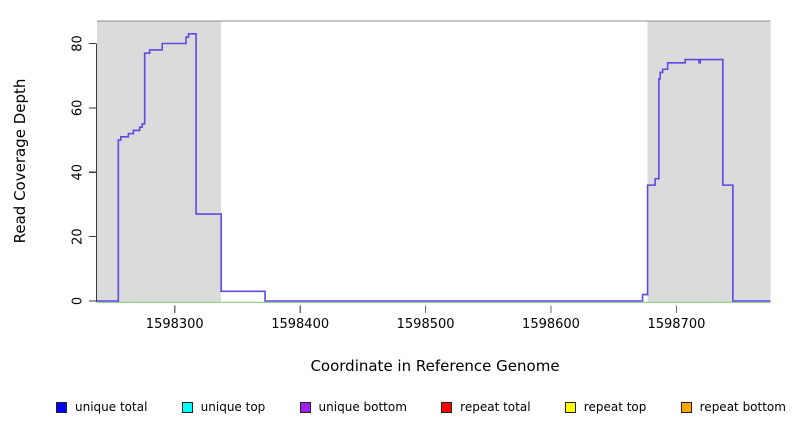 The image size is (792, 432). I want to click on y-tick-label: 60, so click(78, 108).